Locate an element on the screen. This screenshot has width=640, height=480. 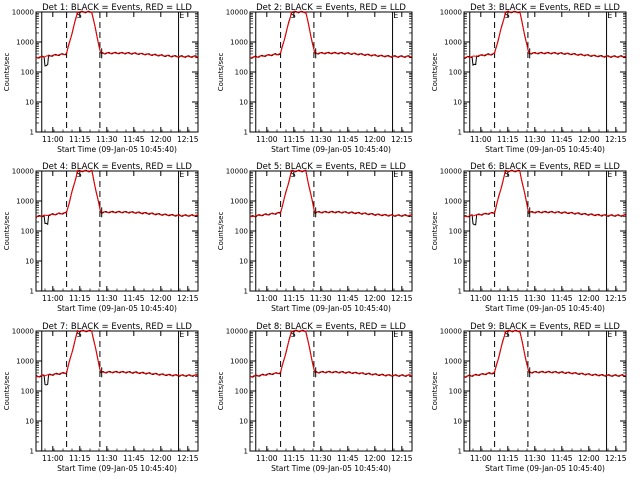
panel-title: Det 3: BLACK = Events, RED = LLD is located at coordinates (545, 8).